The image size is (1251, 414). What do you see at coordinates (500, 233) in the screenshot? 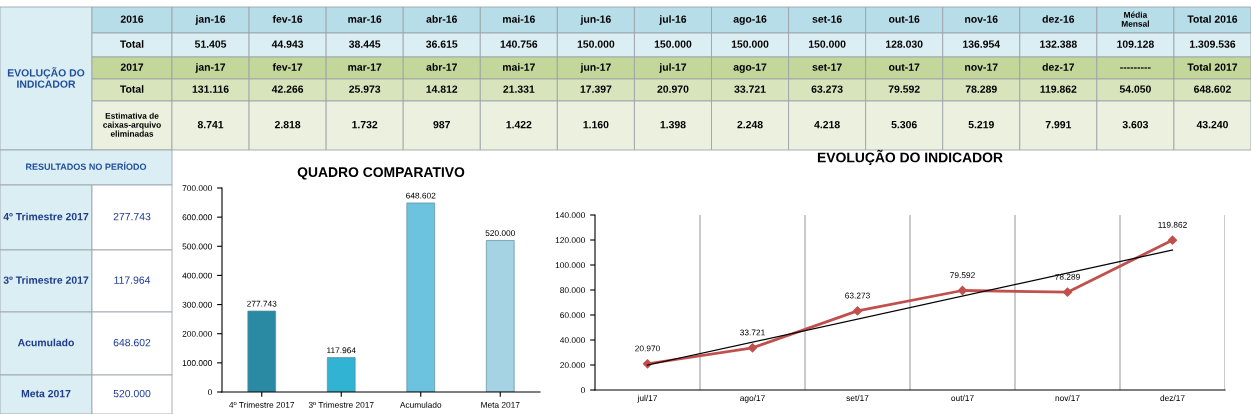
I see `data-label: 520.000` at bounding box center [500, 233].